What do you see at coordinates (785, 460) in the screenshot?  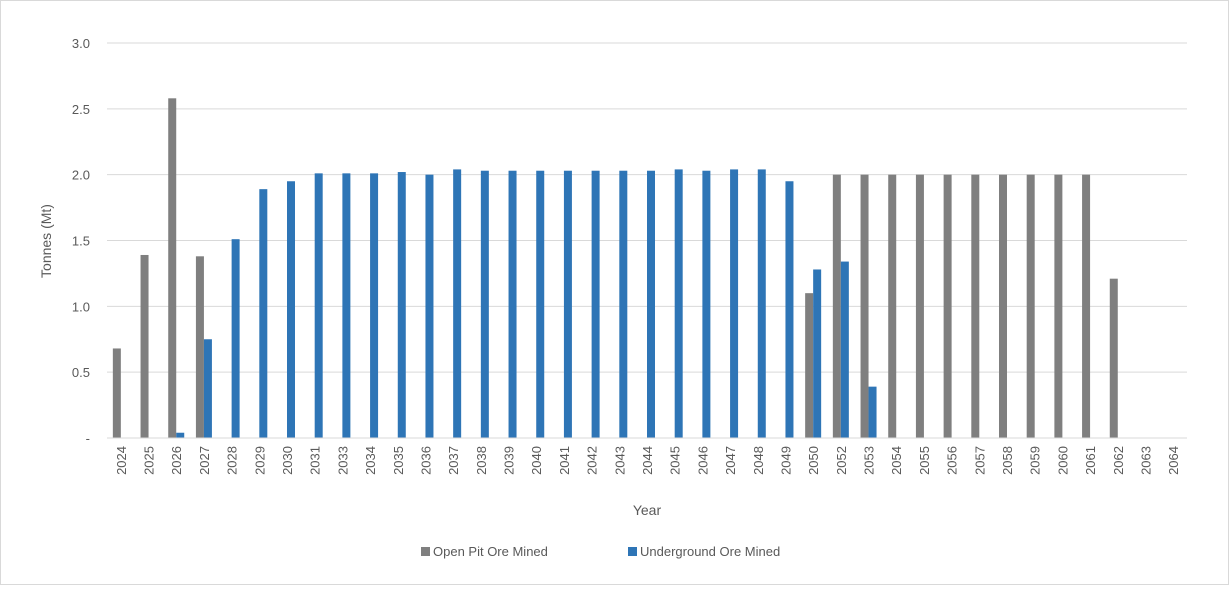 I see `x-tick-label: 2049` at bounding box center [785, 460].